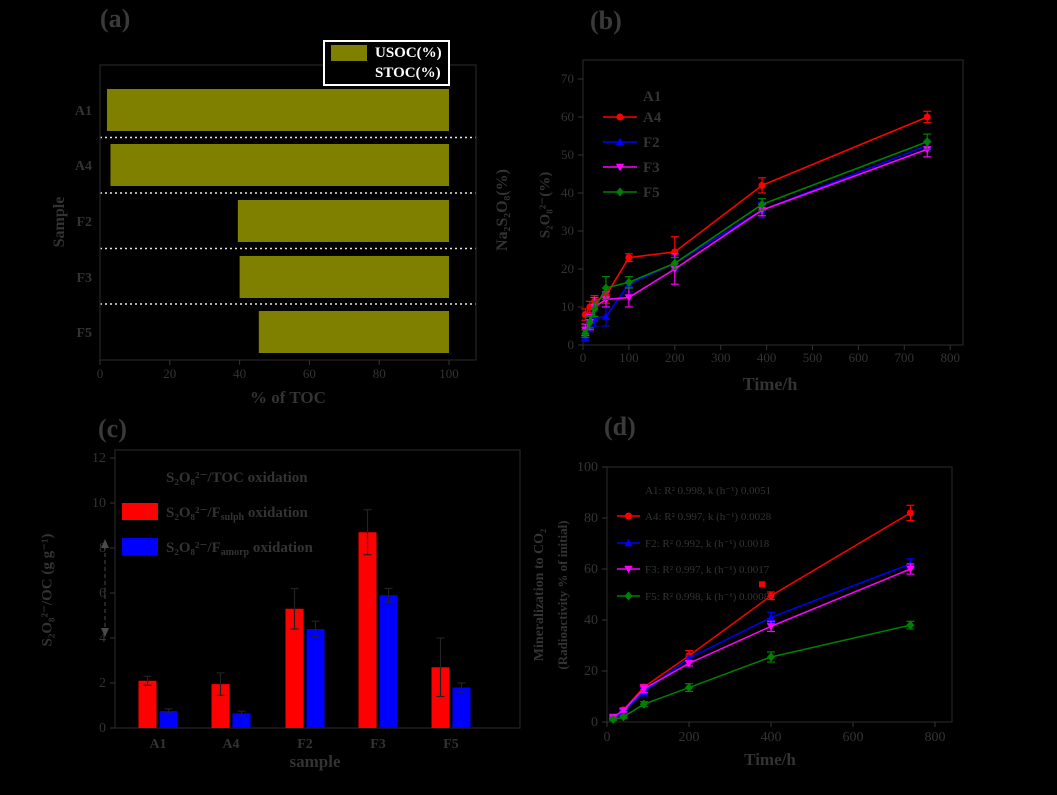 The image size is (1057, 795). What do you see at coordinates (349, 53) in the screenshot?
I see `usoc-swatch` at bounding box center [349, 53].